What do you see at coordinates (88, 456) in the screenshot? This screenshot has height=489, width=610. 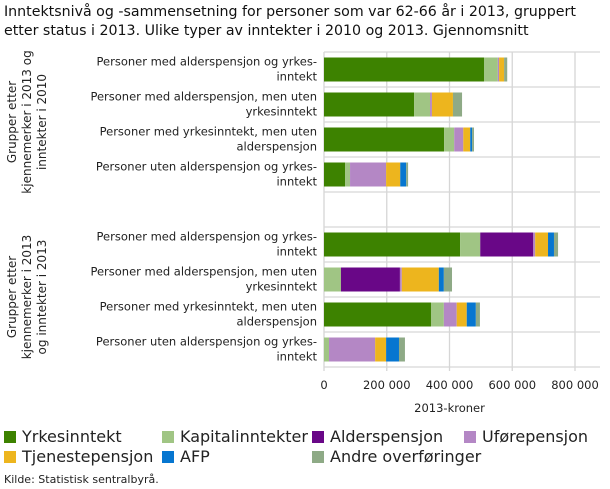 I see `legend-label: Tjenestepensjon` at bounding box center [88, 456].